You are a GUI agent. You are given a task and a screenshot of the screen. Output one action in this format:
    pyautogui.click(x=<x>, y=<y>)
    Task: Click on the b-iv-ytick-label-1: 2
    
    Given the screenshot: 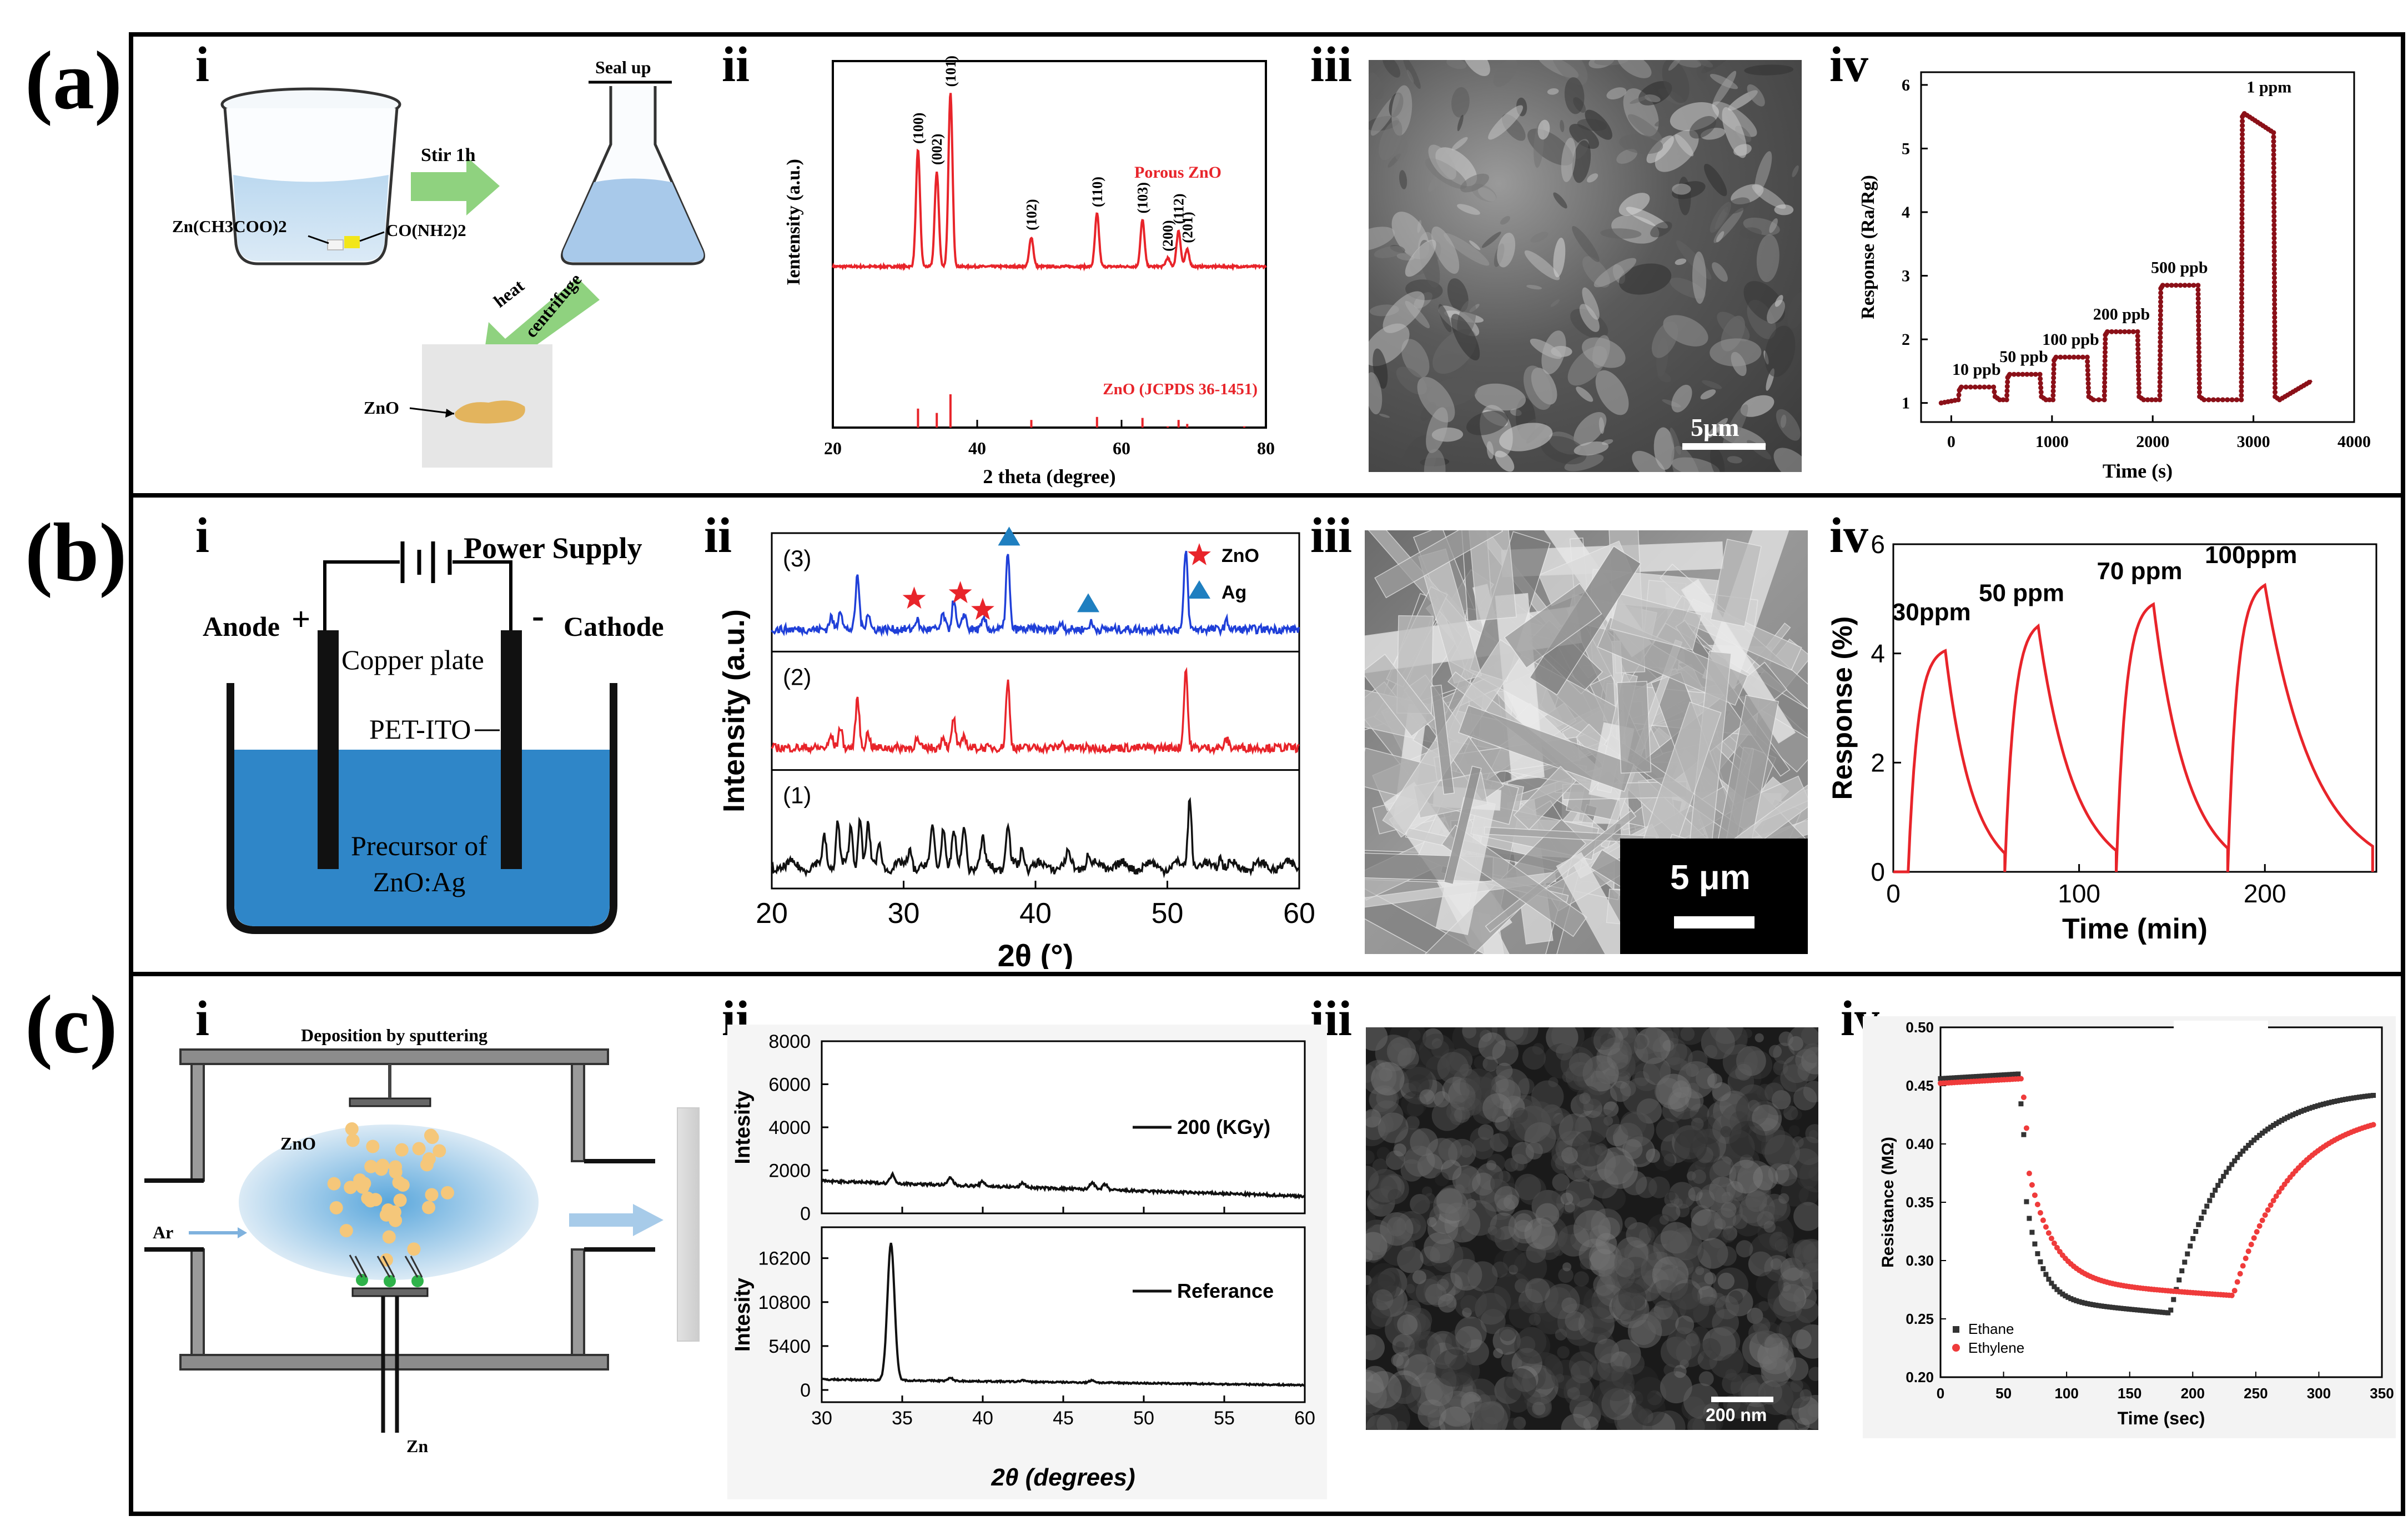 What is the action you would take?
    pyautogui.click(x=1878, y=762)
    